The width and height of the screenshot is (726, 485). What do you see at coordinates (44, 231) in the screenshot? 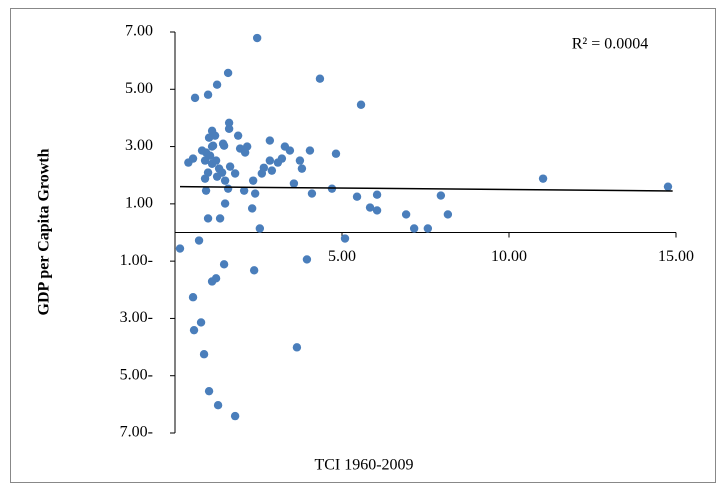
I see `y-axis-title: GDP per Capita Growth` at bounding box center [44, 231].